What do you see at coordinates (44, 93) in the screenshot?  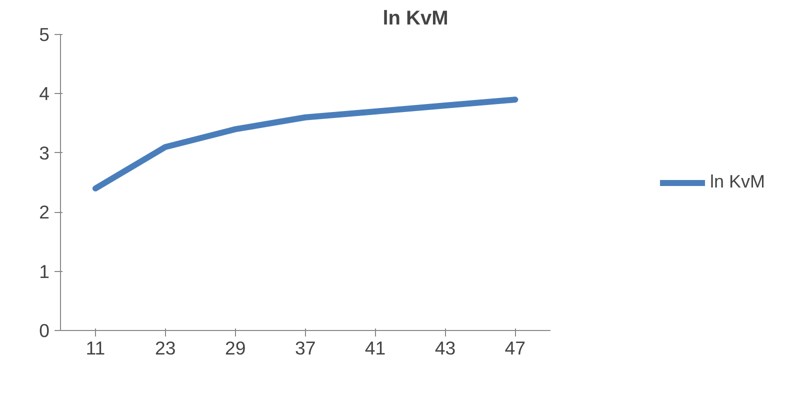 I see `y-tick-label: 4` at bounding box center [44, 93].